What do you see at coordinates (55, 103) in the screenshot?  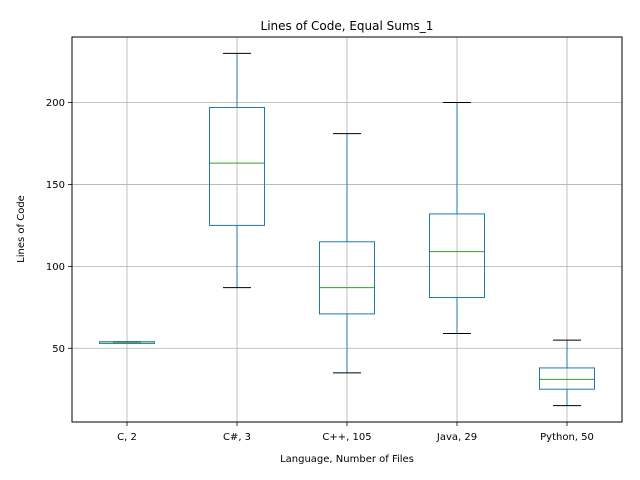 I see `y-tick-label: 200` at bounding box center [55, 103].